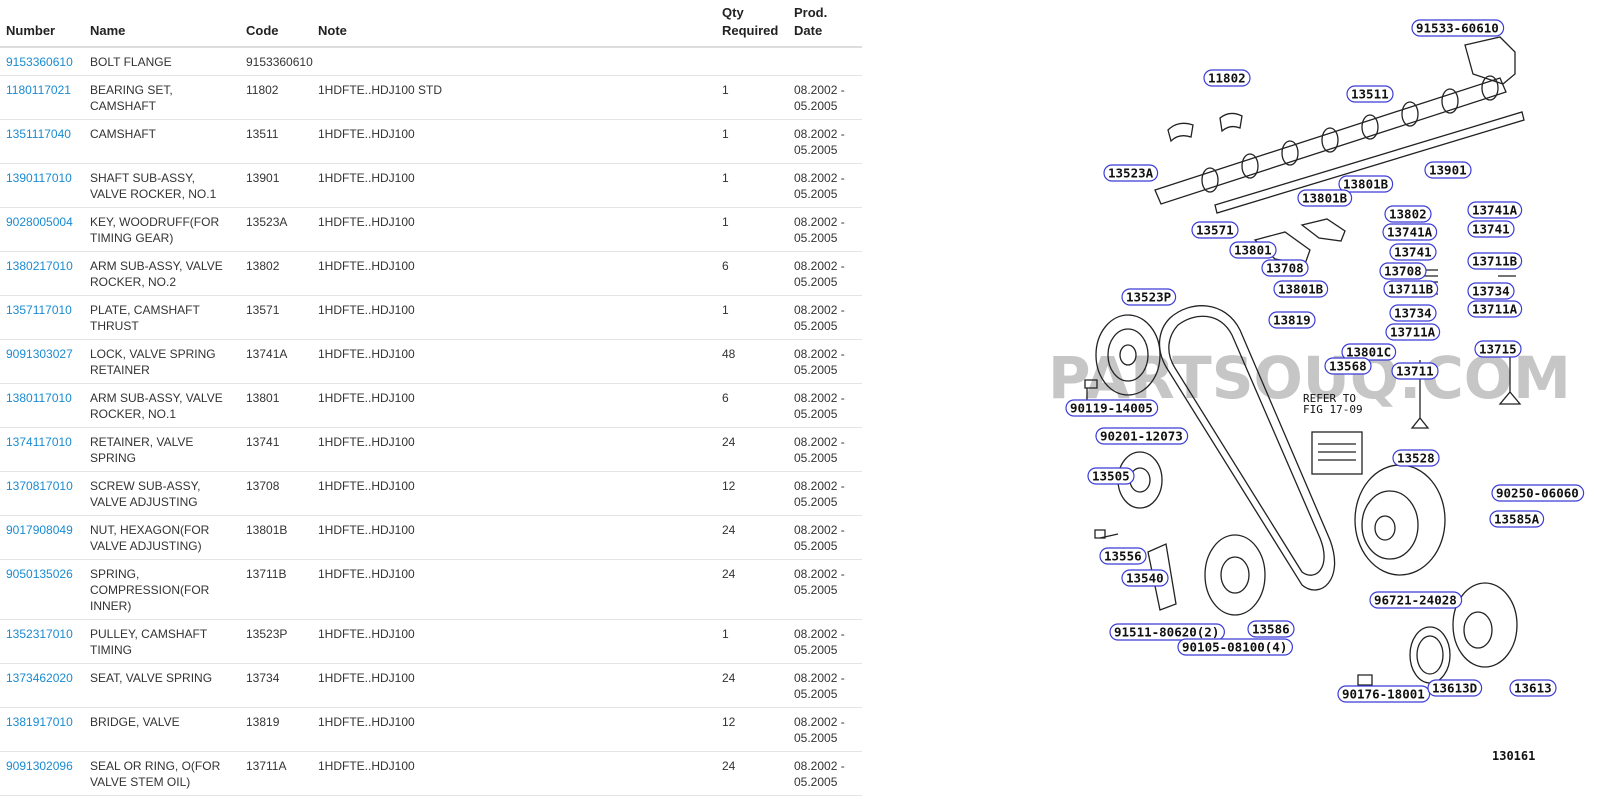  What do you see at coordinates (39, 678) in the screenshot?
I see `part-number-link: 1373462020` at bounding box center [39, 678].